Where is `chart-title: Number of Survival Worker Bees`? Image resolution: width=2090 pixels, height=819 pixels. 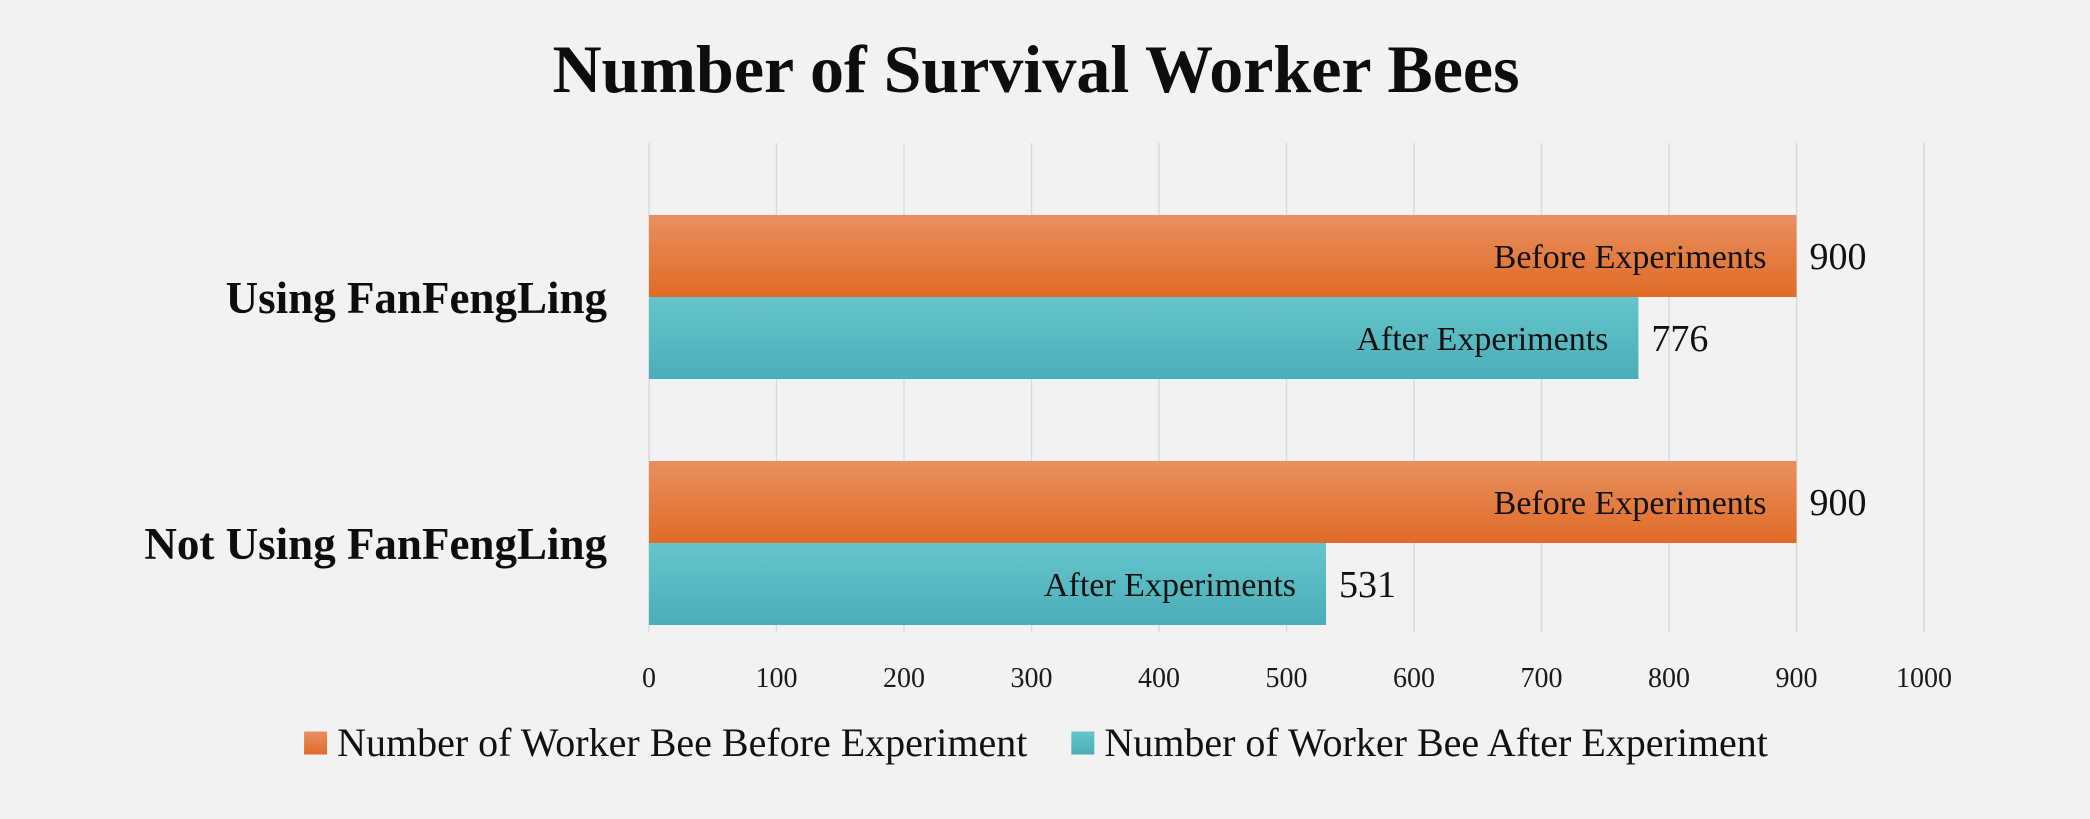 chart-title: Number of Survival Worker Bees is located at coordinates (1035, 69).